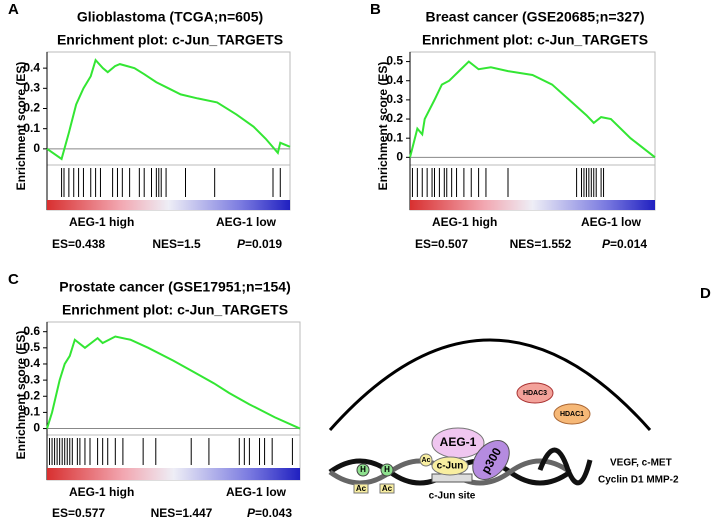 Image resolution: width=720 pixels, height=524 pixels. I want to click on p-value: =0.019, so click(263, 244).